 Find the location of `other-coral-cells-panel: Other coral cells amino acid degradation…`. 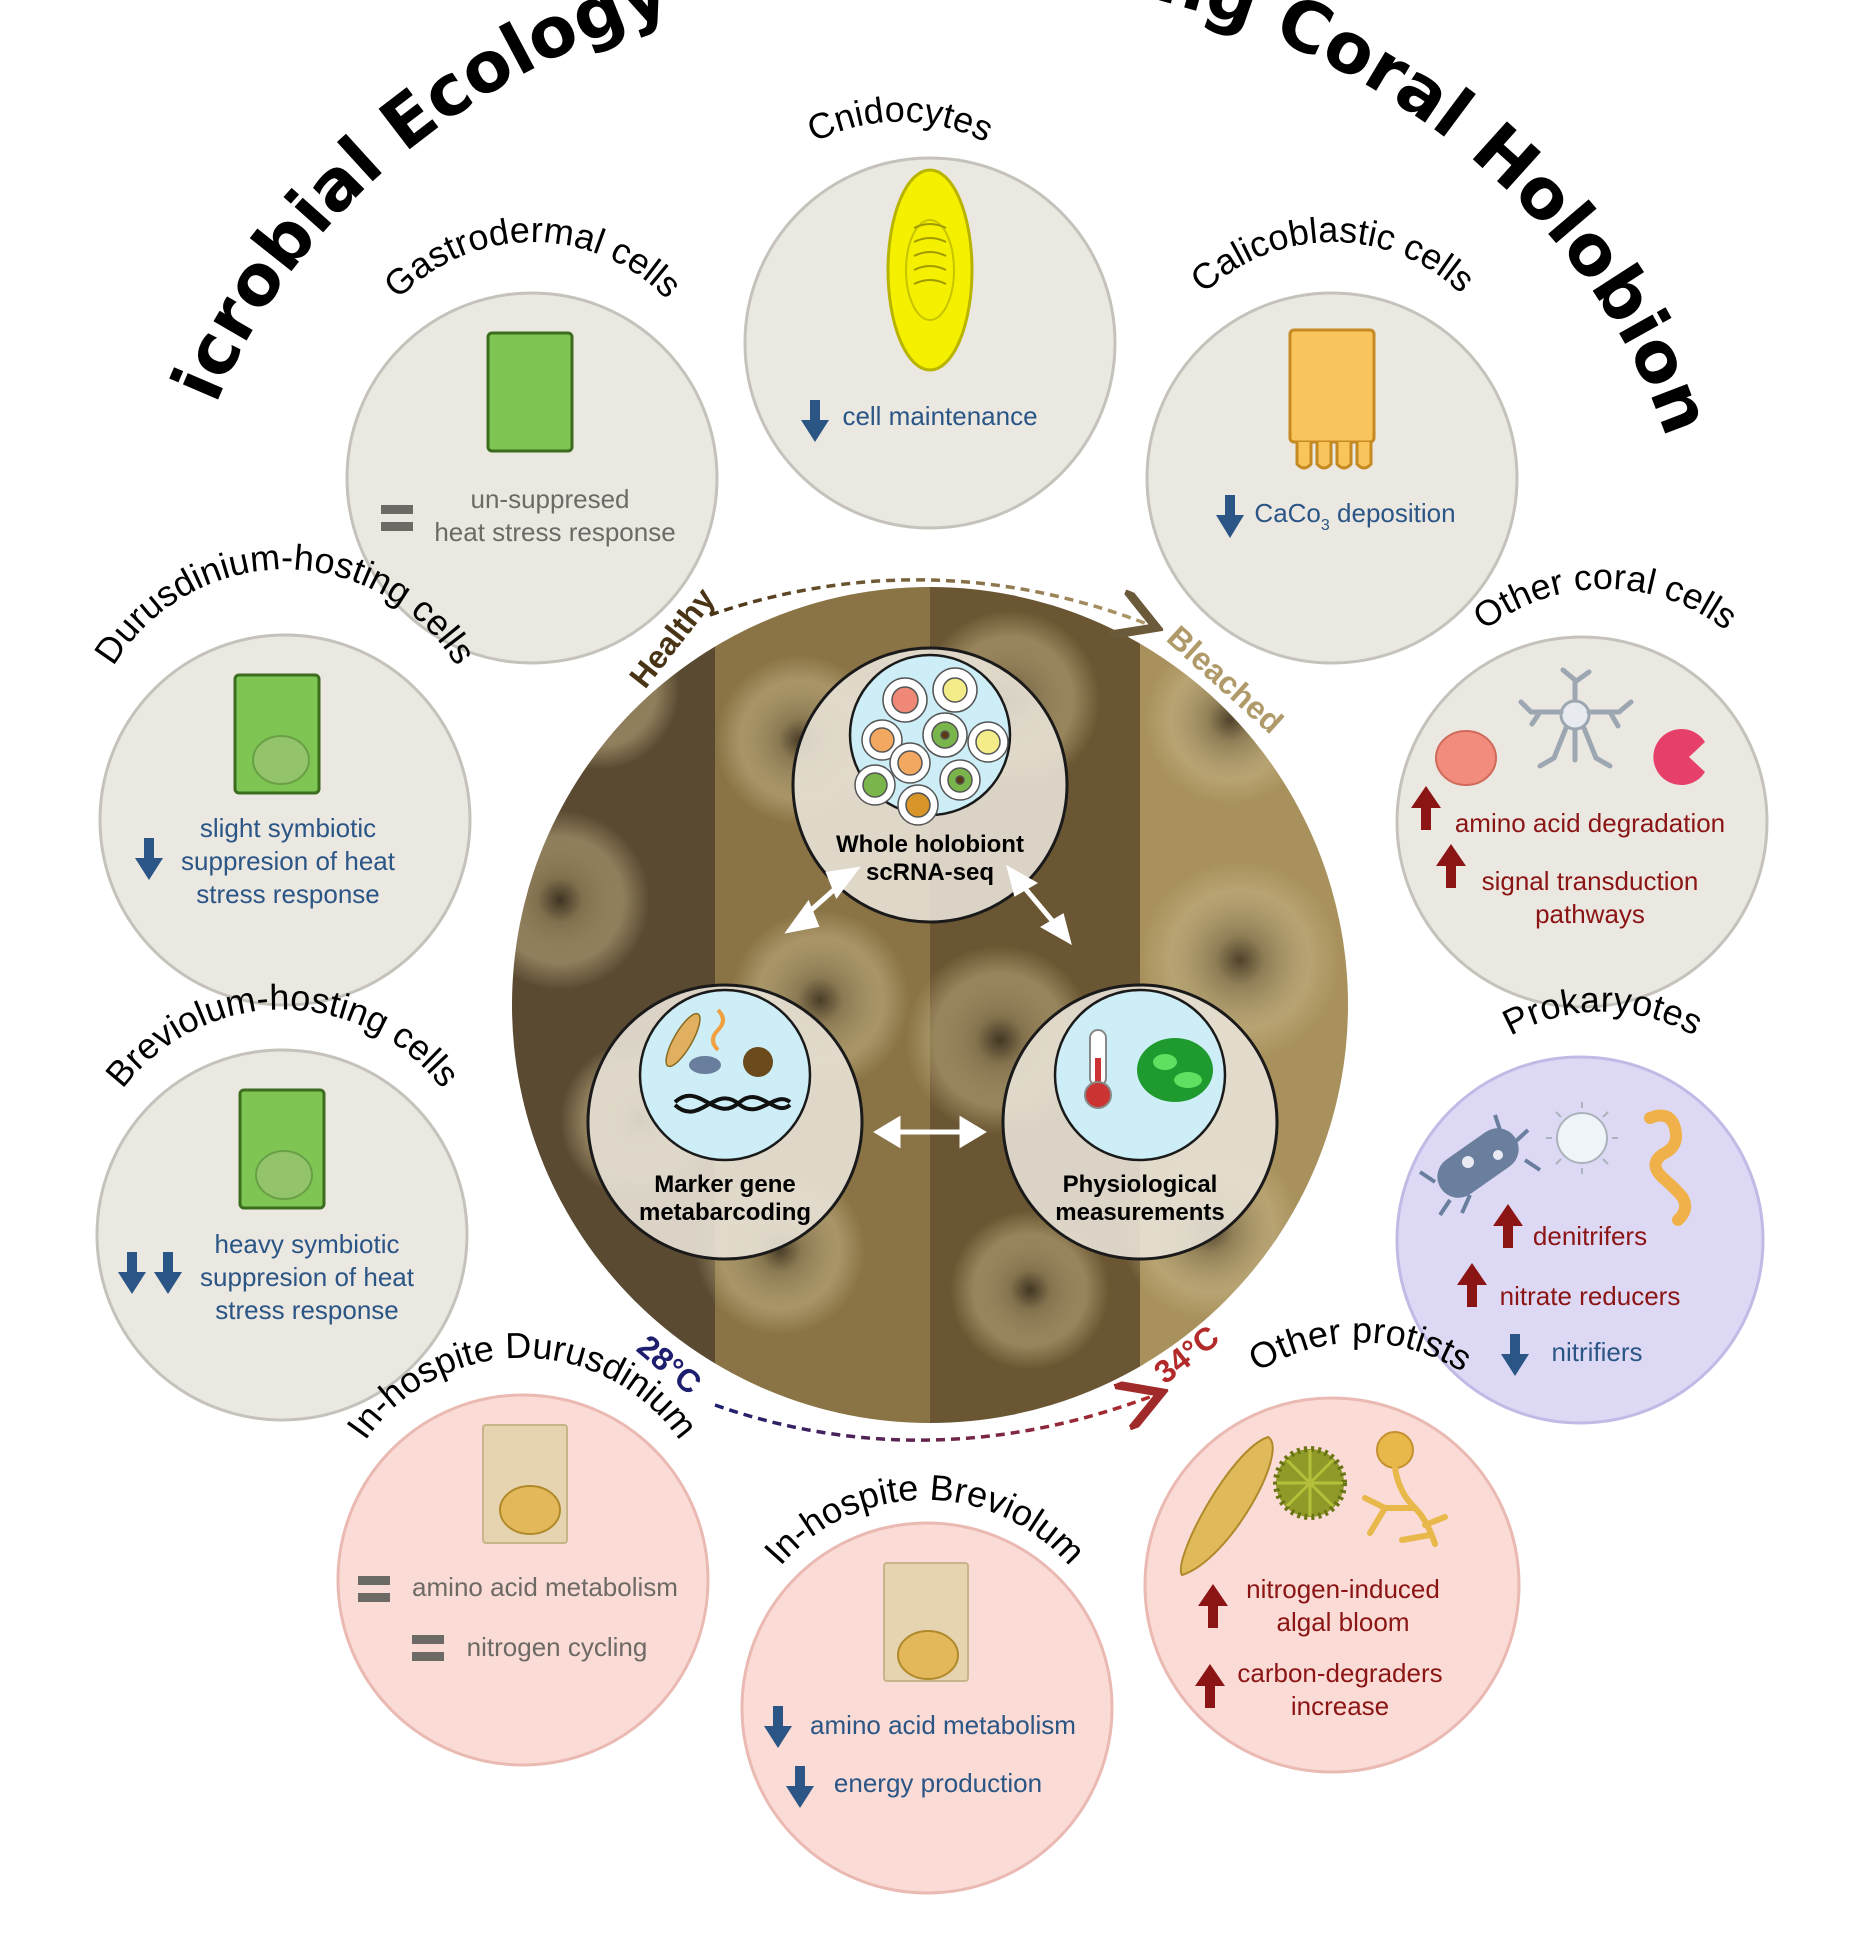

other-coral-cells-panel: Other coral cells amino acid degradation… is located at coordinates (1582, 782).